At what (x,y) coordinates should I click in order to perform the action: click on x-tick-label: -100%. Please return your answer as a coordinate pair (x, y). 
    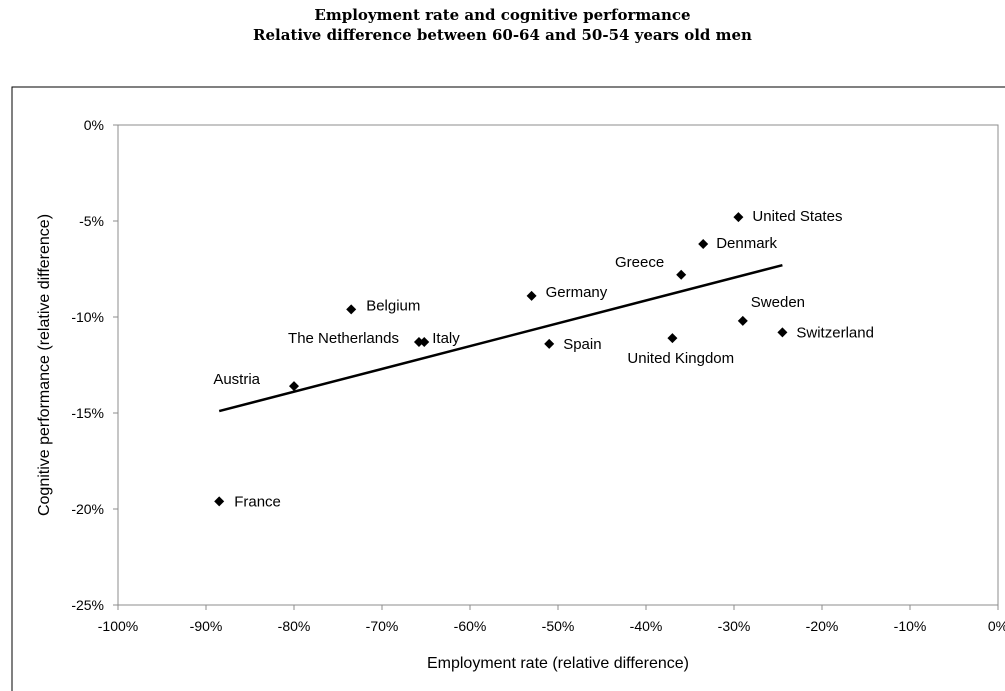
    Looking at the image, I should click on (118, 626).